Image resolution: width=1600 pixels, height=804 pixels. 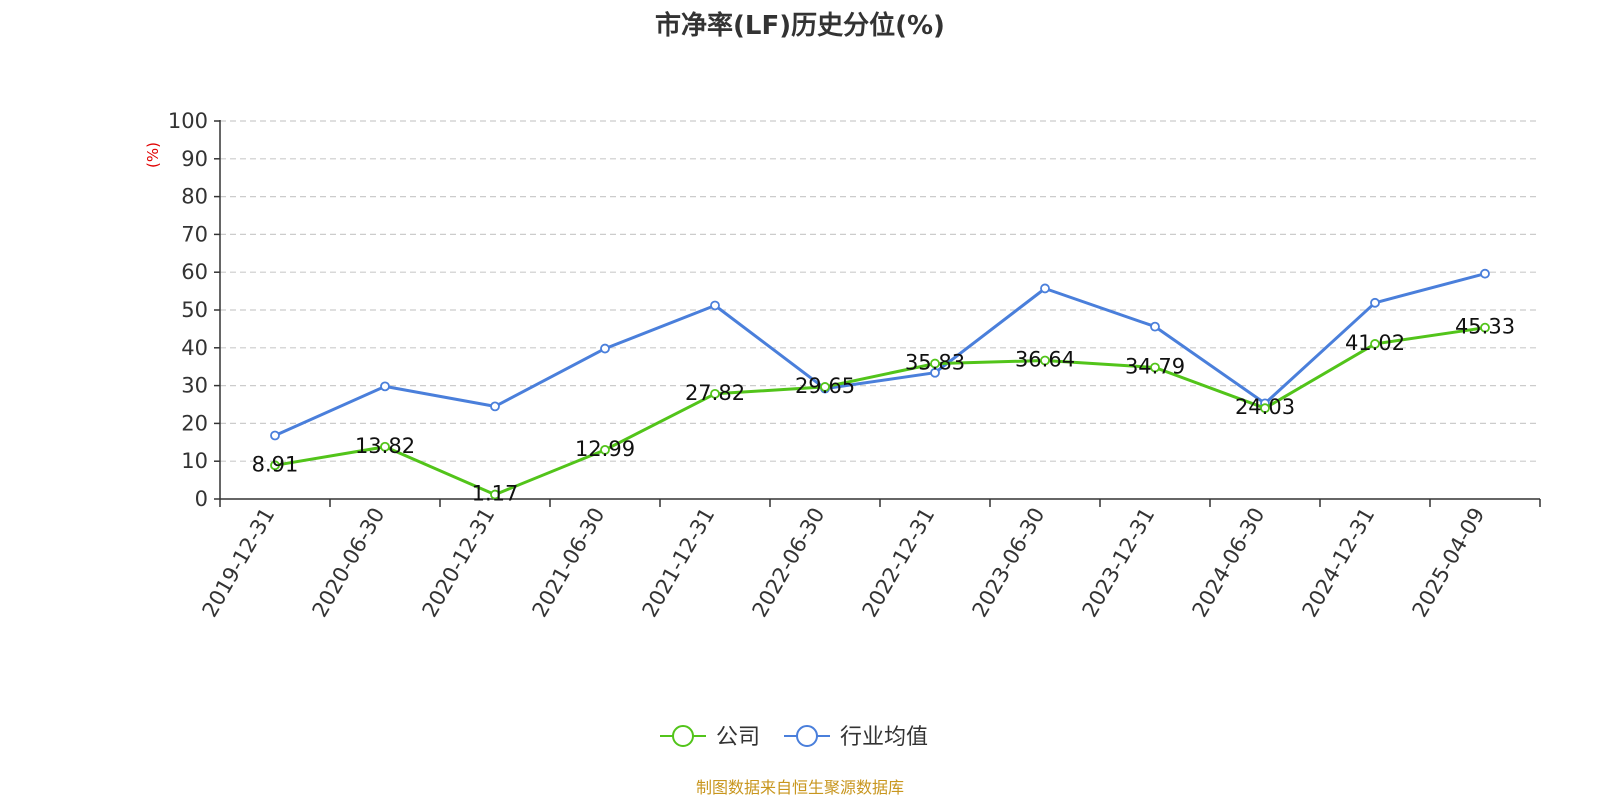 I want to click on data-label: 1.17, so click(x=495, y=494).